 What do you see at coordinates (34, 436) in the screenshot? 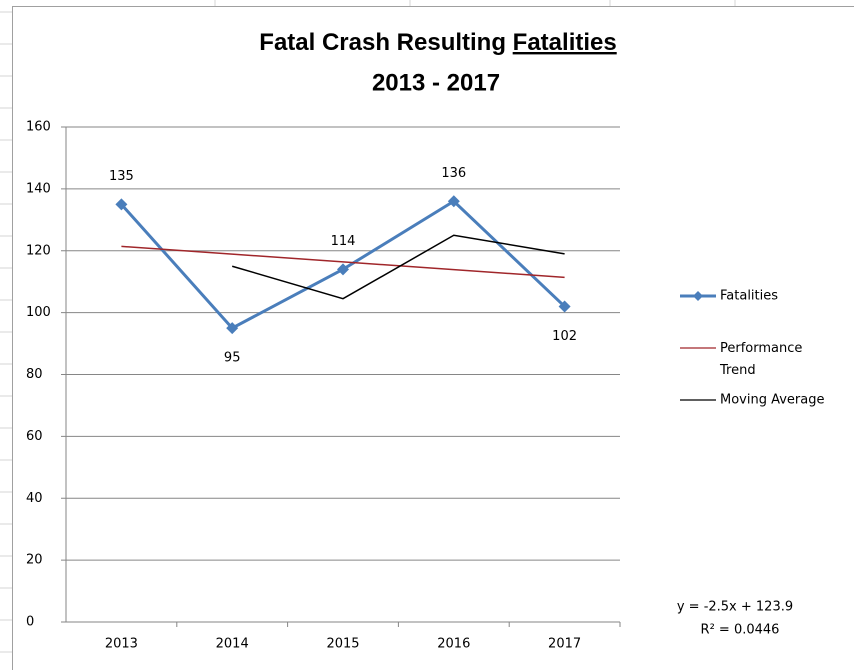
I see `y-tick-label: 60` at bounding box center [34, 436].